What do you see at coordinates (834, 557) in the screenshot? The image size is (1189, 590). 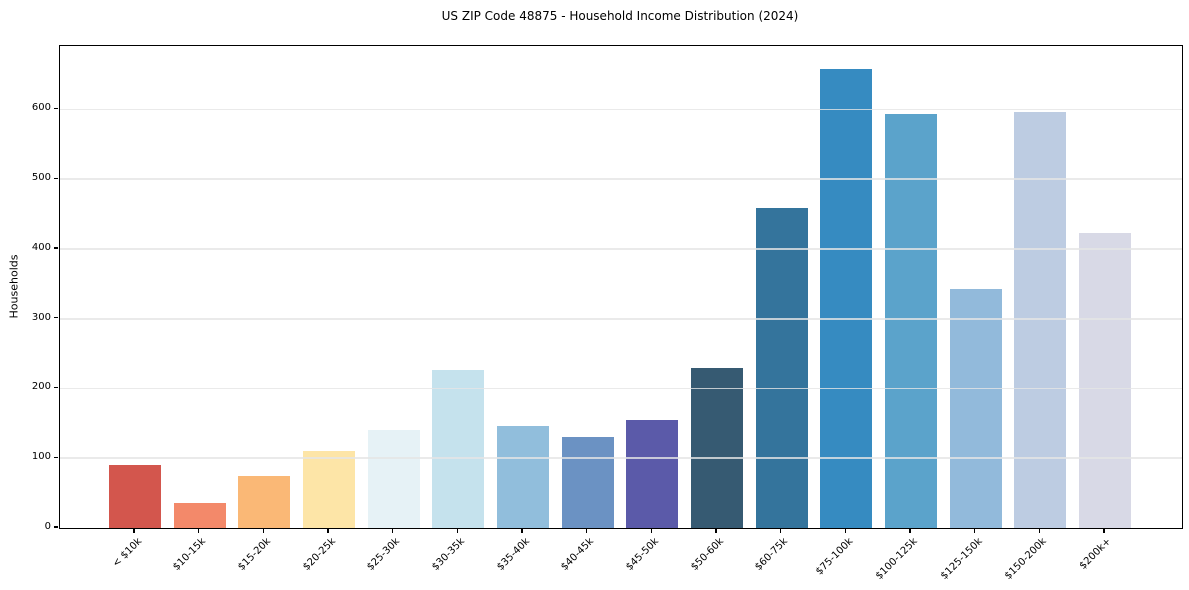 I see `x-tick-label-$75-100k: $75-100k` at bounding box center [834, 557].